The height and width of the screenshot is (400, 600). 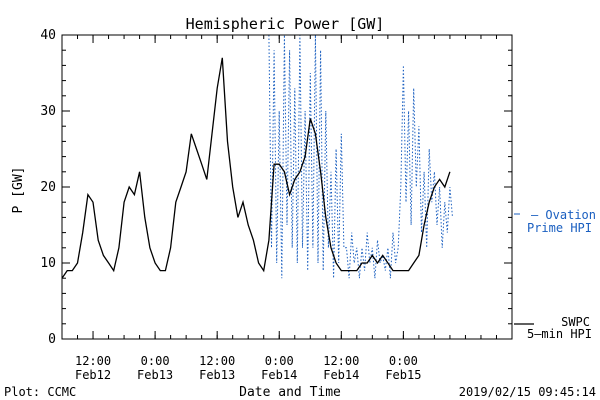 What do you see at coordinates (52, 339) in the screenshot?
I see `y-tick-label: 0` at bounding box center [52, 339].